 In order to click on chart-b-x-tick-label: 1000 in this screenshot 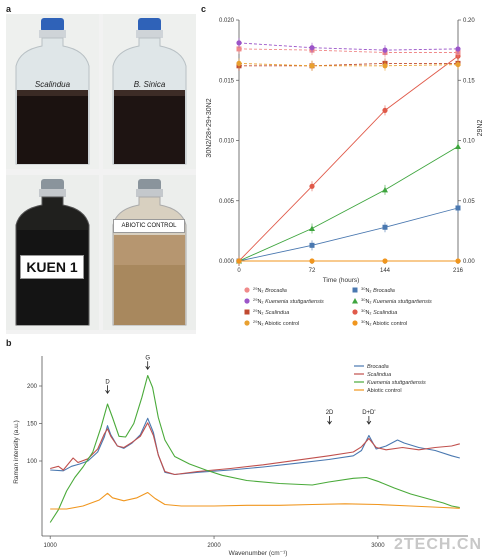, I will do `click(51, 546)`.